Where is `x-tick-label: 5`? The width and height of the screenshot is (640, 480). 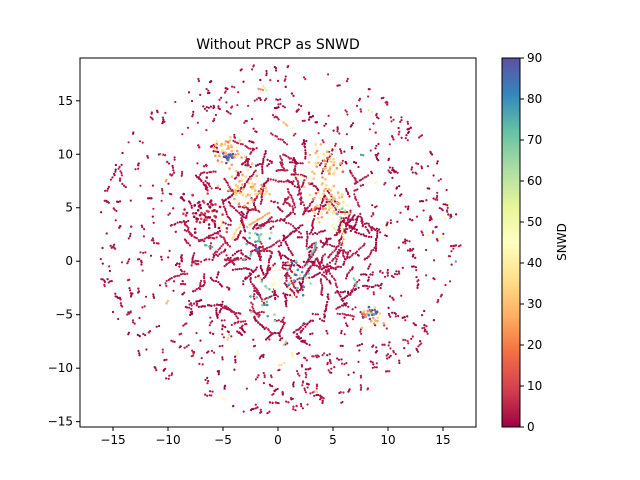
x-tick-label: 5 is located at coordinates (333, 440).